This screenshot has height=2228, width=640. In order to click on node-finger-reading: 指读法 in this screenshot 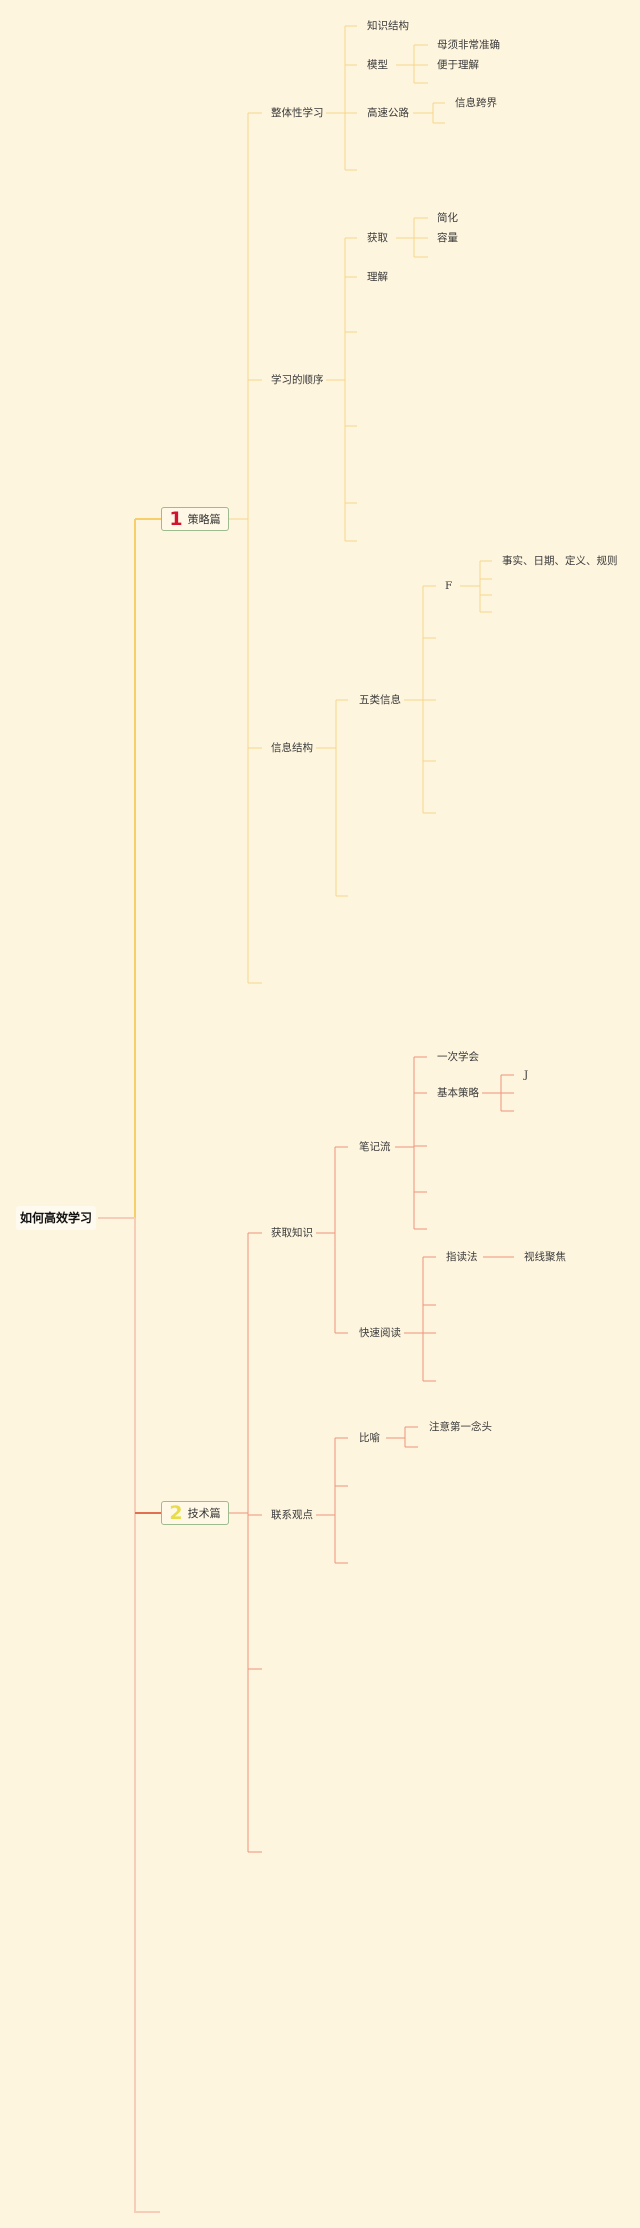, I will do `click(462, 1257)`.